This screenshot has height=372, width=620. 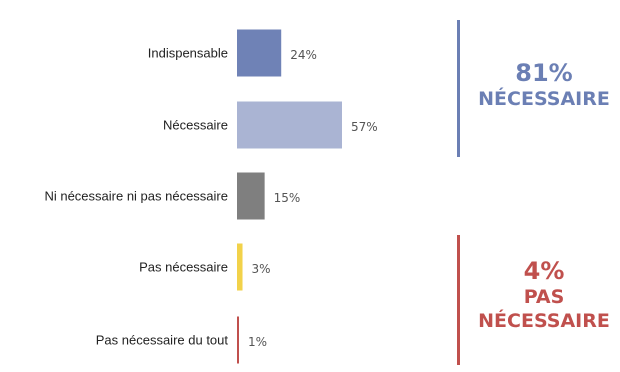 I want to click on category-label-pas-necessaire-du-tout: Pas nécessaire du tout, so click(x=161, y=340).